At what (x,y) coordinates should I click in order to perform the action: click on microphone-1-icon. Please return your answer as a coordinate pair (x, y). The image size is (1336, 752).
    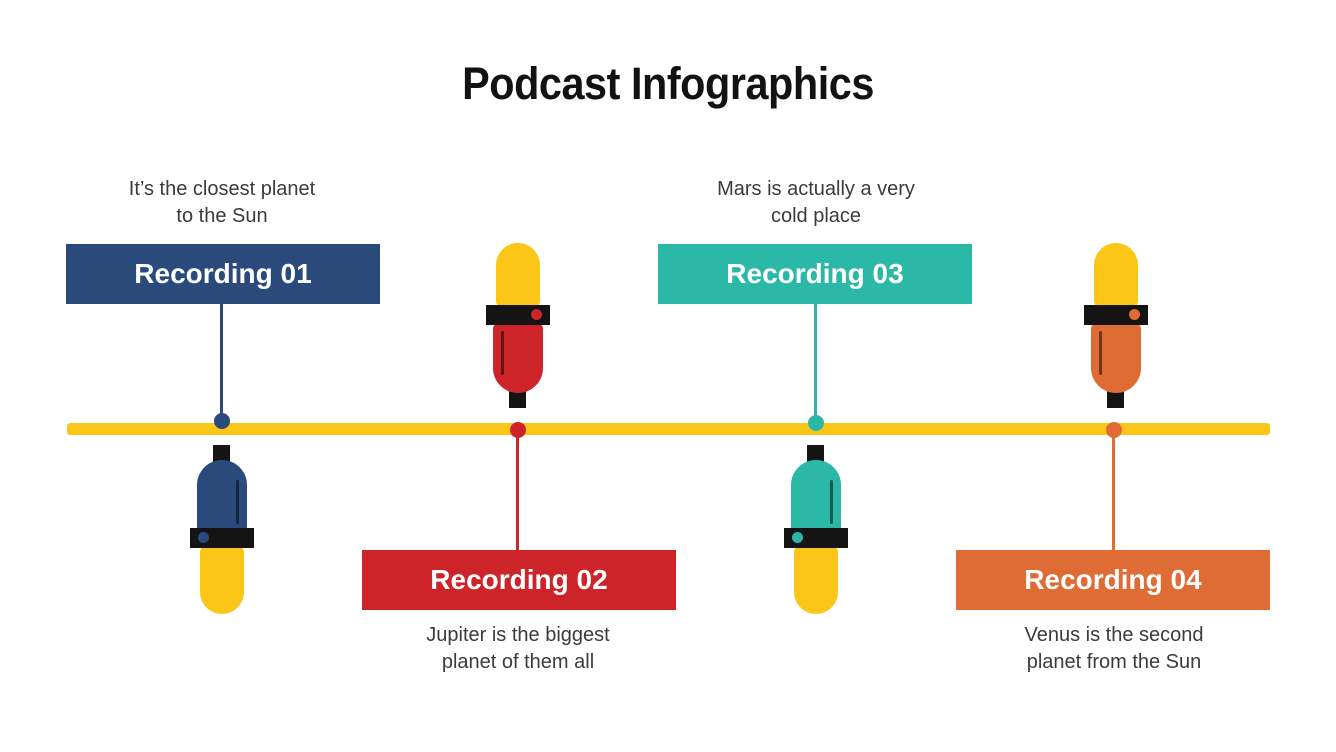
    Looking at the image, I should click on (222, 530).